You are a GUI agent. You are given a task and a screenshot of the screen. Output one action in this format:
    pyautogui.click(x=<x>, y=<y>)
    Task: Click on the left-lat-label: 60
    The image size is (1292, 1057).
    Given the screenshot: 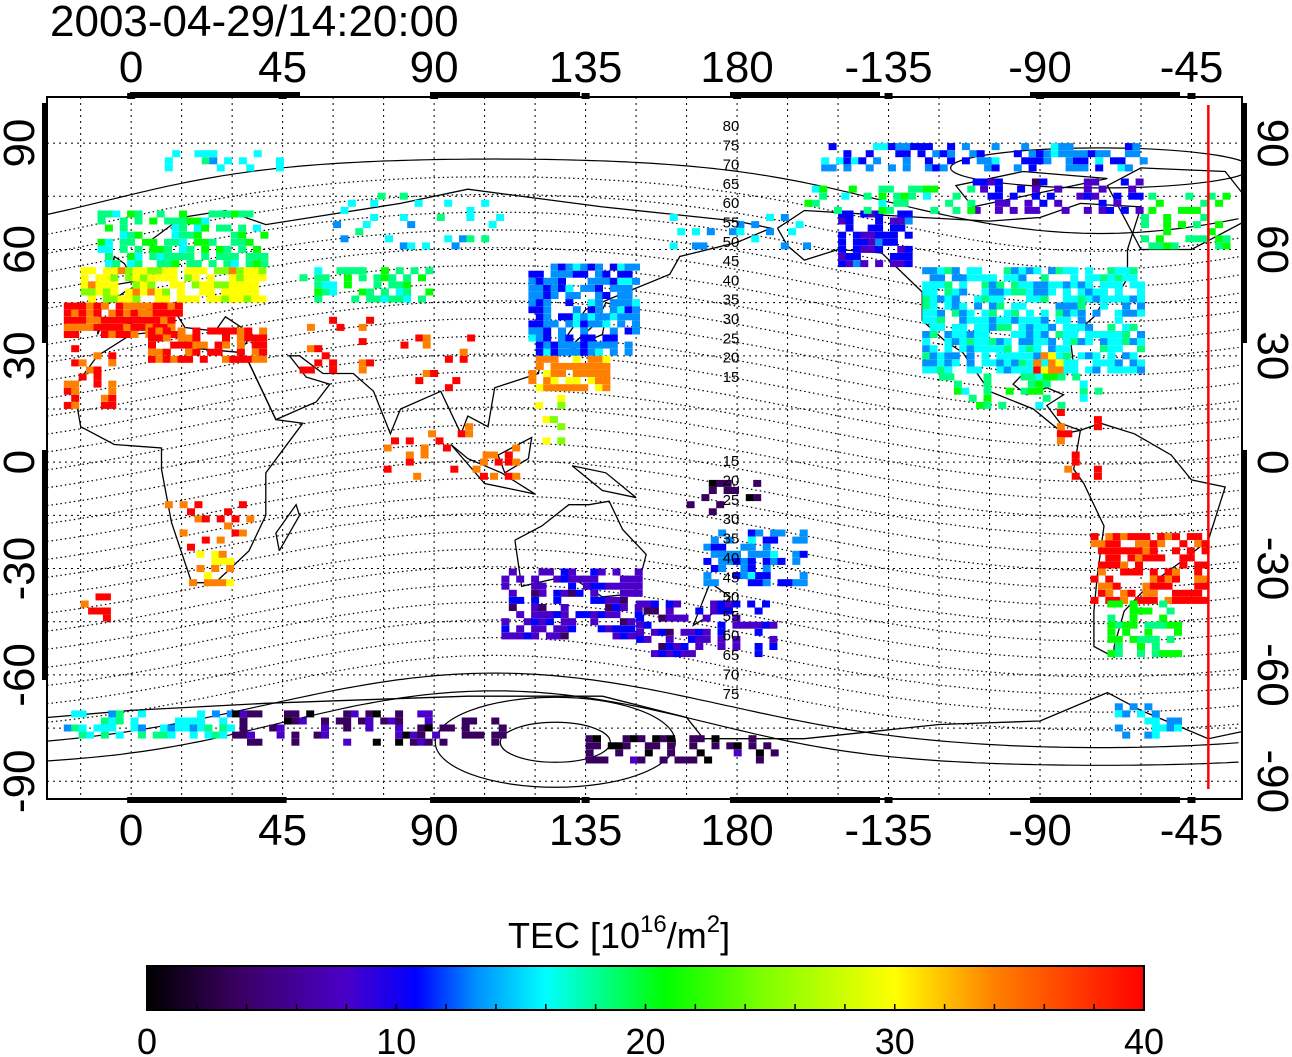 What is the action you would take?
    pyautogui.click(x=22, y=249)
    